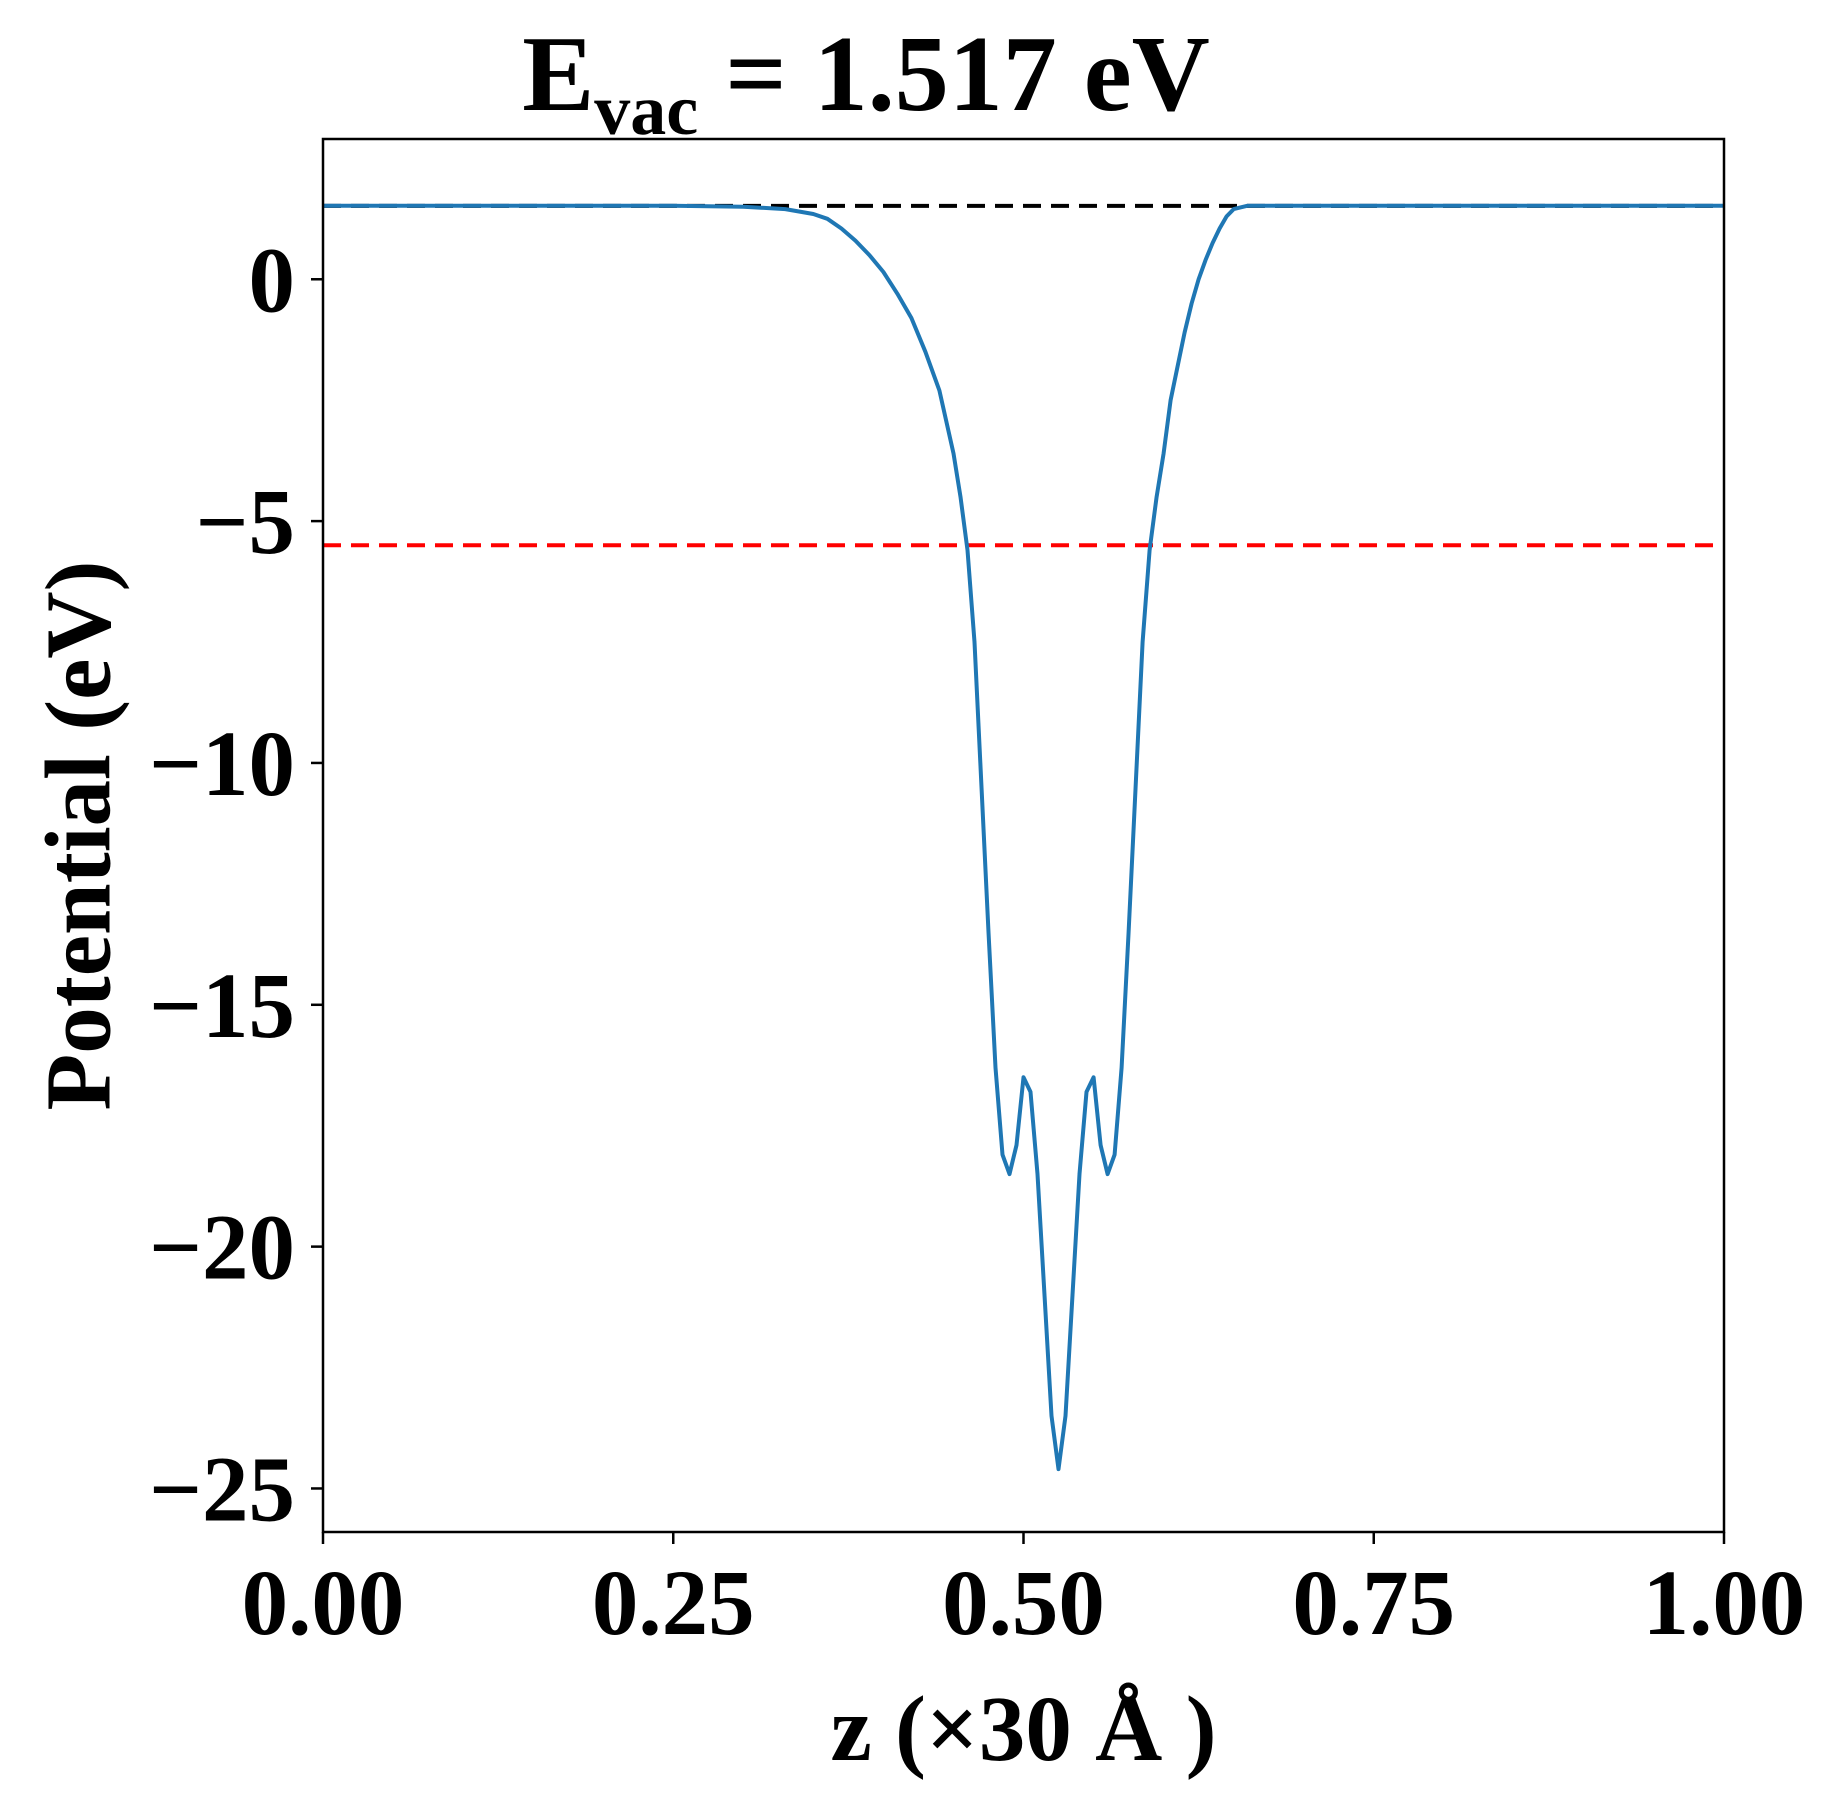 This screenshot has width=1833, height=1794. What do you see at coordinates (1023, 1729) in the screenshot?
I see `x-axis-label: z (×30 Å )` at bounding box center [1023, 1729].